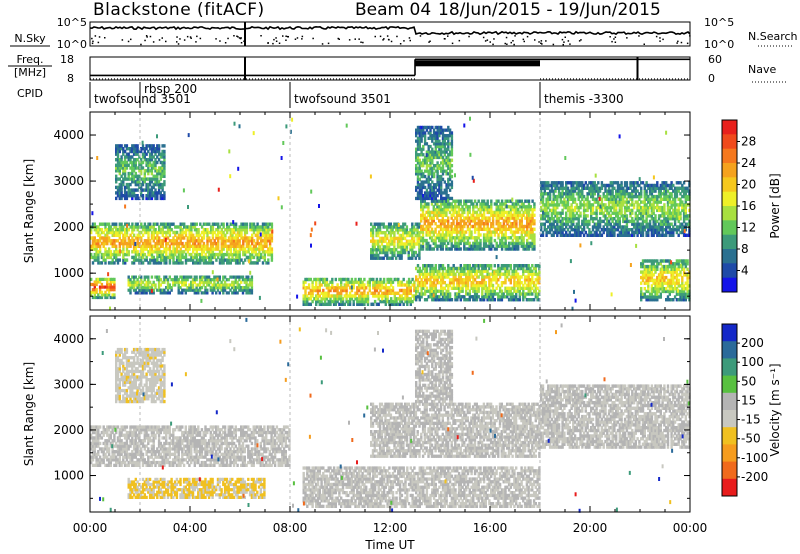  What do you see at coordinates (179, 10) in the screenshot?
I see `station-title: Blackstone (fitACF)` at bounding box center [179, 10].